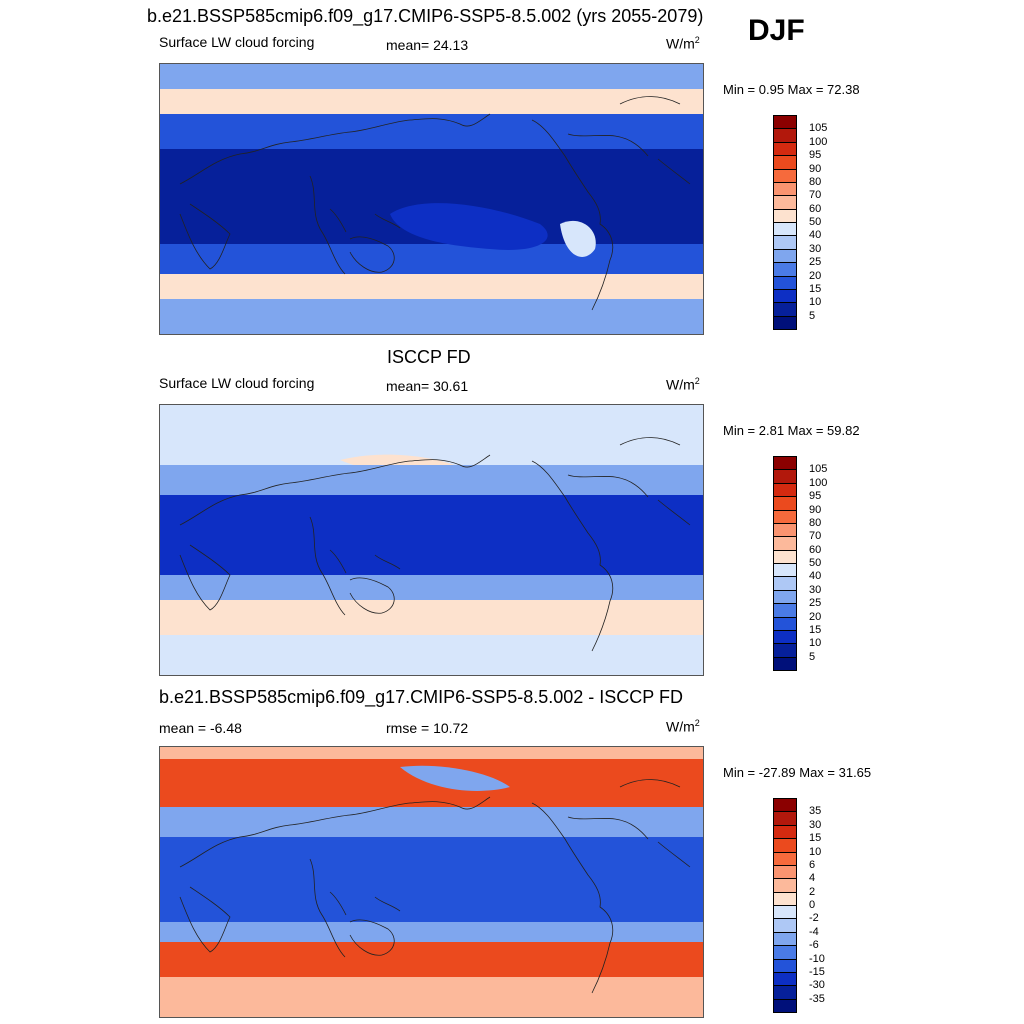 This screenshot has height=1024, width=1024. I want to click on northern-warm-band, so click(431, 101).